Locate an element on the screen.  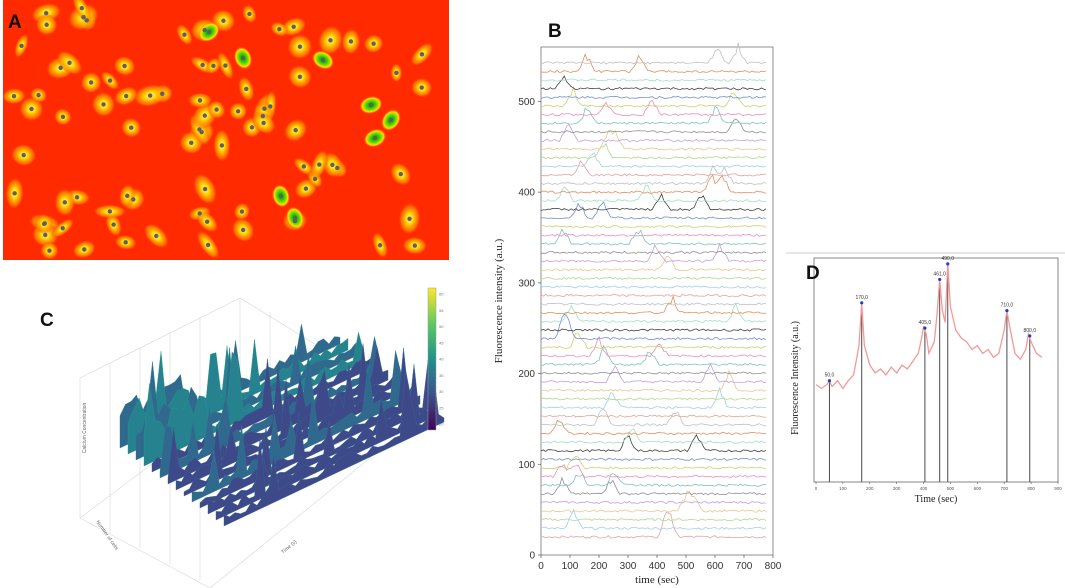
x-tick-label-d: 500 is located at coordinates (951, 488).